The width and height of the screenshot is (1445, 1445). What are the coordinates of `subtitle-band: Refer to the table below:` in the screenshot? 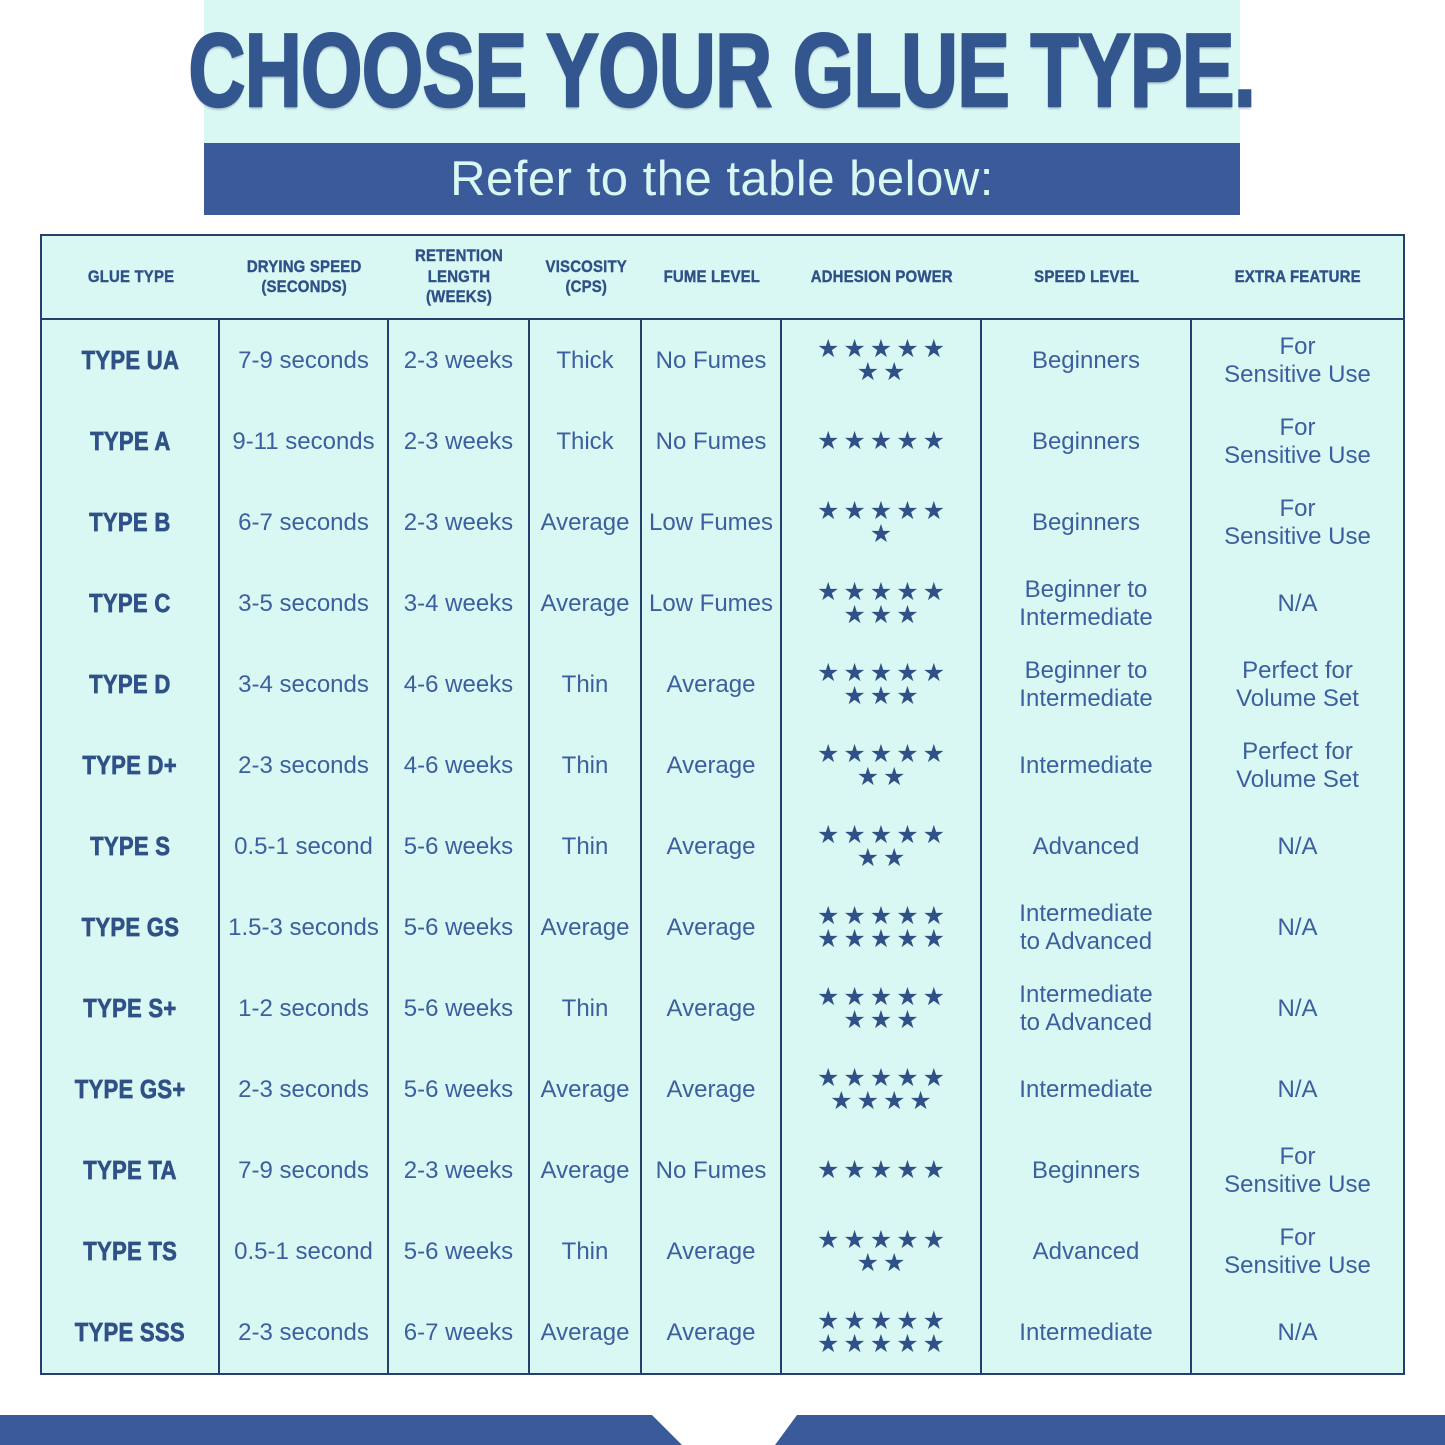 It's located at (722, 179).